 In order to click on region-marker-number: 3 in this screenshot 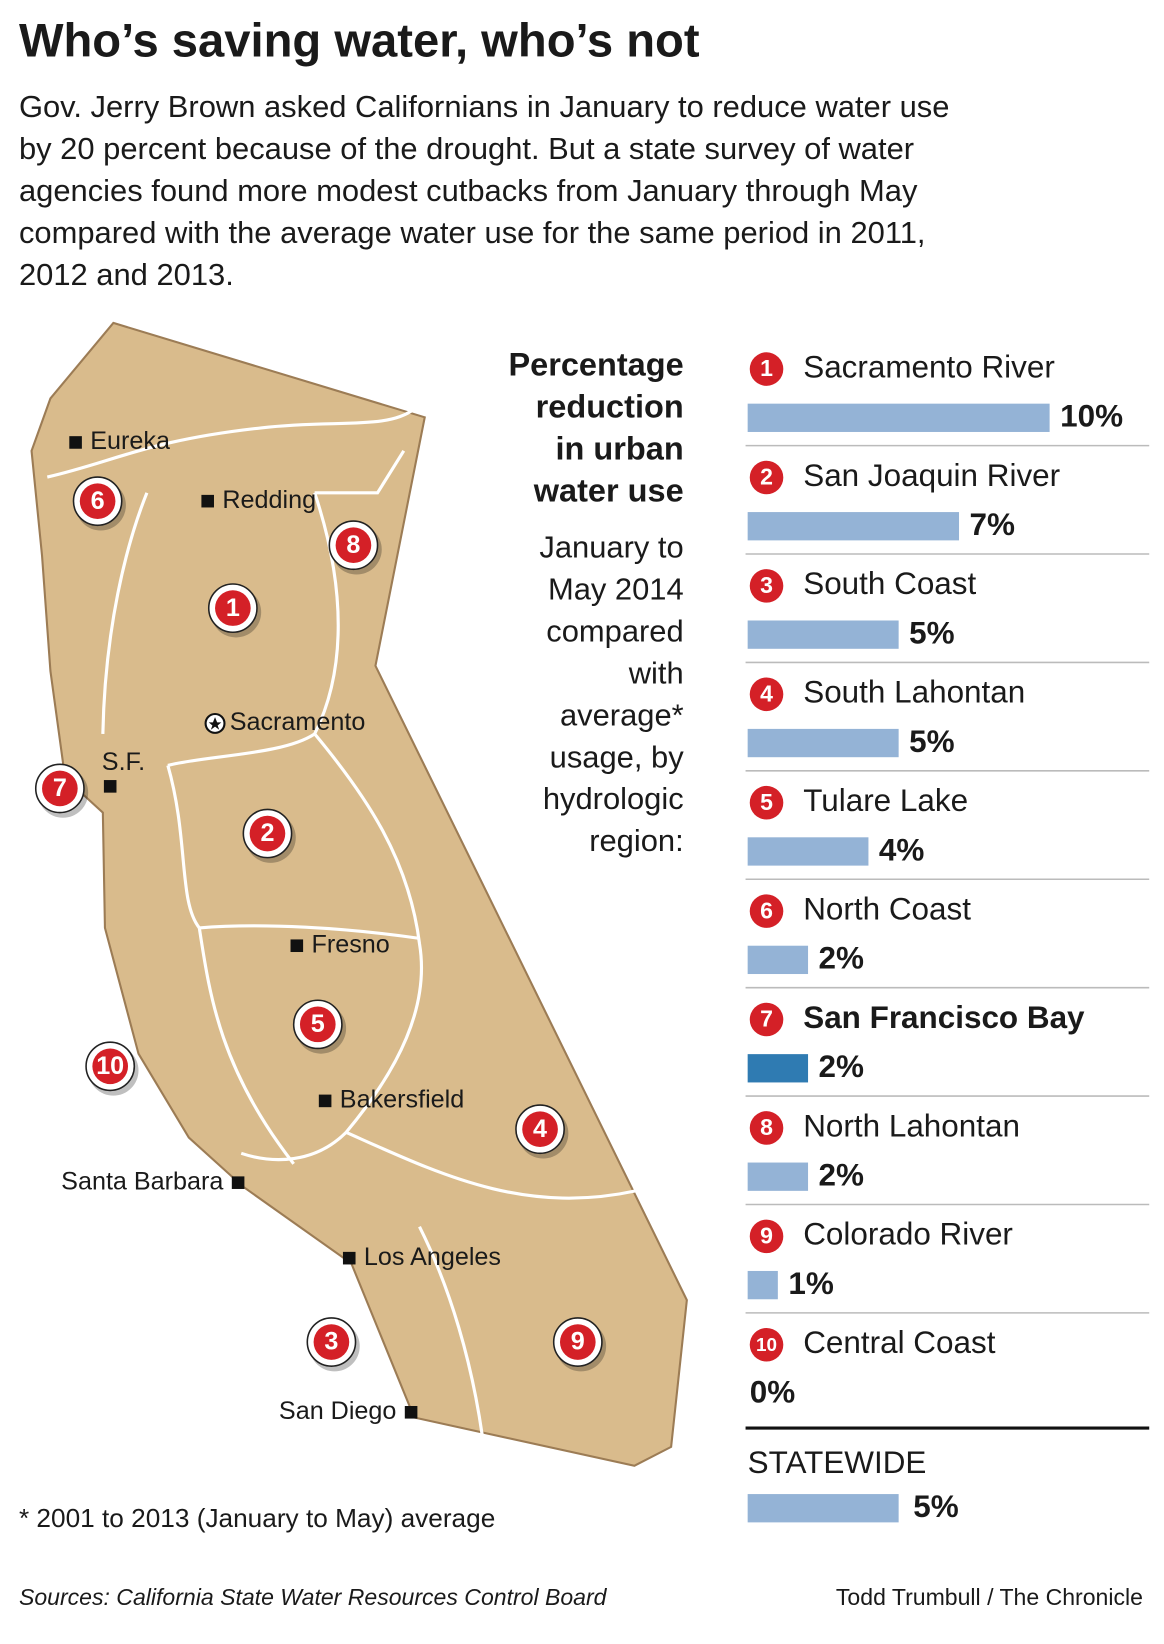, I will do `click(331, 1342)`.